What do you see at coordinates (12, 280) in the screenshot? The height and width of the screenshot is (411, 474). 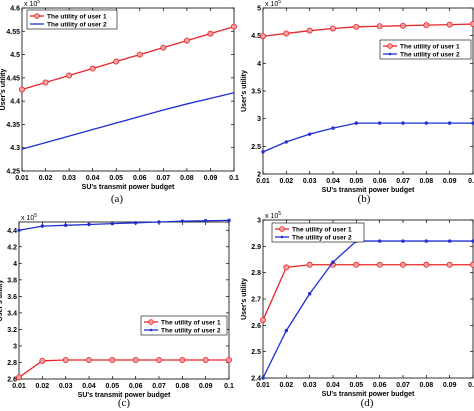 I see `y-tick-label: 3.8` at bounding box center [12, 280].